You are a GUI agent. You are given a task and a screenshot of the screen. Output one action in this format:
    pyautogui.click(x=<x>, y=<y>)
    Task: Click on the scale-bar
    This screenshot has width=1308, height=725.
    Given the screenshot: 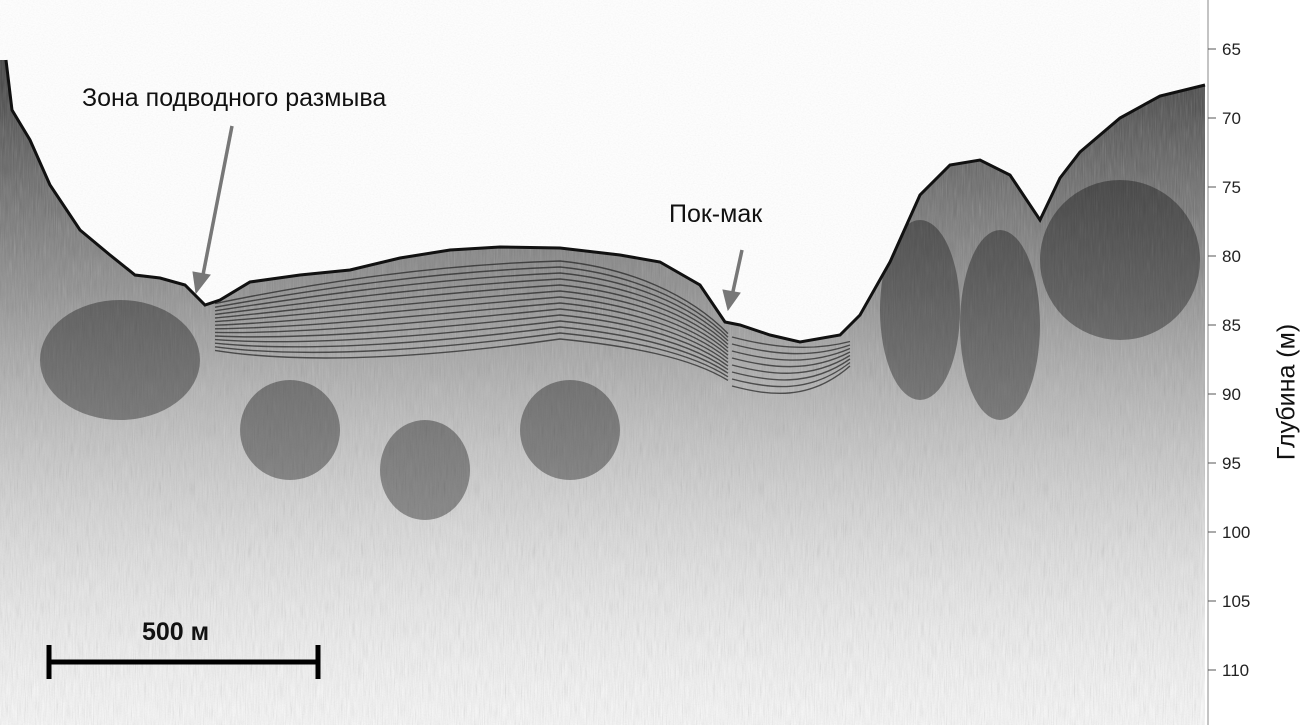 What is the action you would take?
    pyautogui.click(x=183, y=662)
    